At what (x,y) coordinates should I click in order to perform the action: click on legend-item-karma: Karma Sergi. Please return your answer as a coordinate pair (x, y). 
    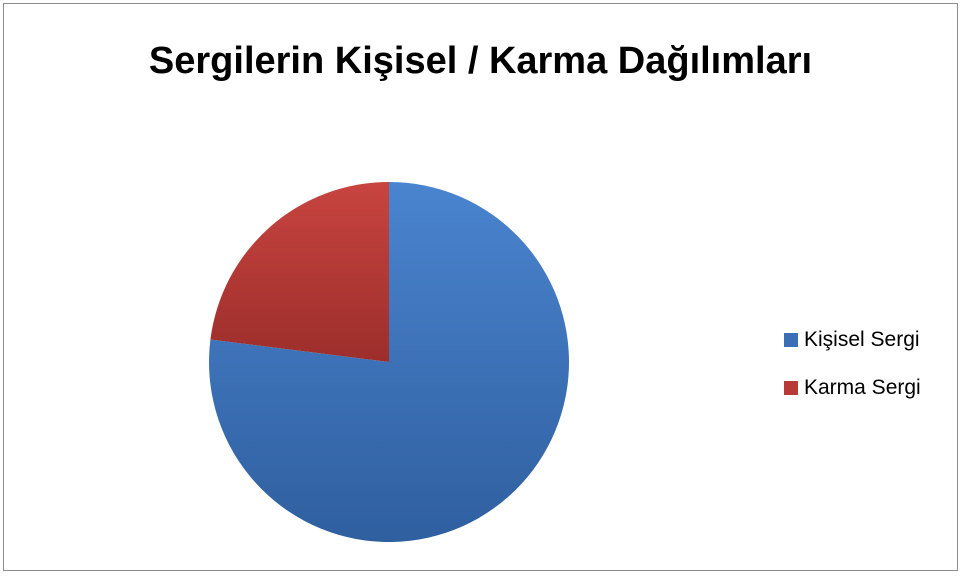
    Looking at the image, I should click on (852, 388).